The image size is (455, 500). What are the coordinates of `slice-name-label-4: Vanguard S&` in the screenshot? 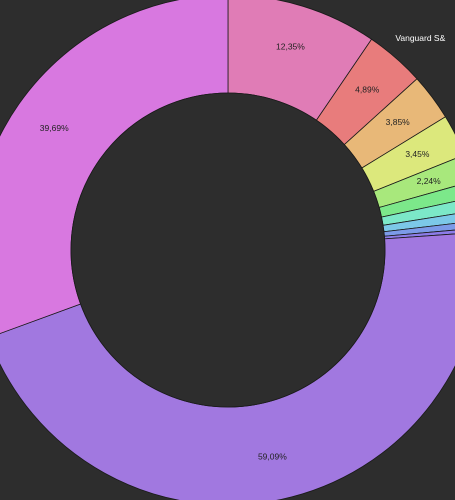 It's located at (420, 38).